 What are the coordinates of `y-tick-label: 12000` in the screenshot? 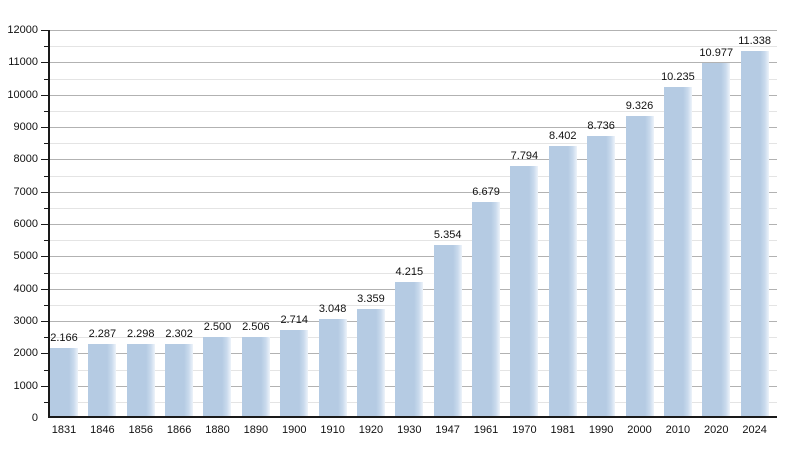 It's located at (22, 30).